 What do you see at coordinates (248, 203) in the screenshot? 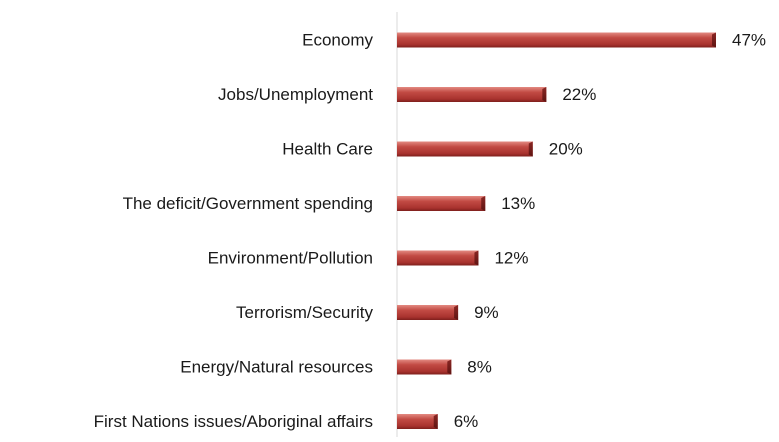
I see `category-label: The deficit/Government spending` at bounding box center [248, 203].